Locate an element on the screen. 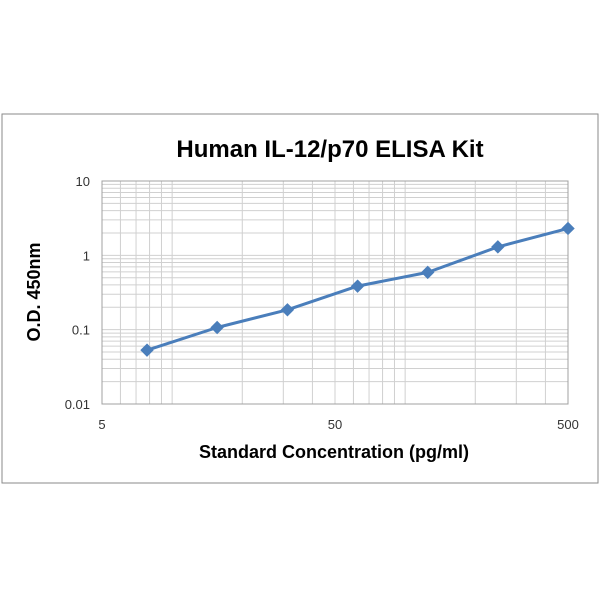  x-axis-label: Standard Concentration (pg/ml) is located at coordinates (334, 452).